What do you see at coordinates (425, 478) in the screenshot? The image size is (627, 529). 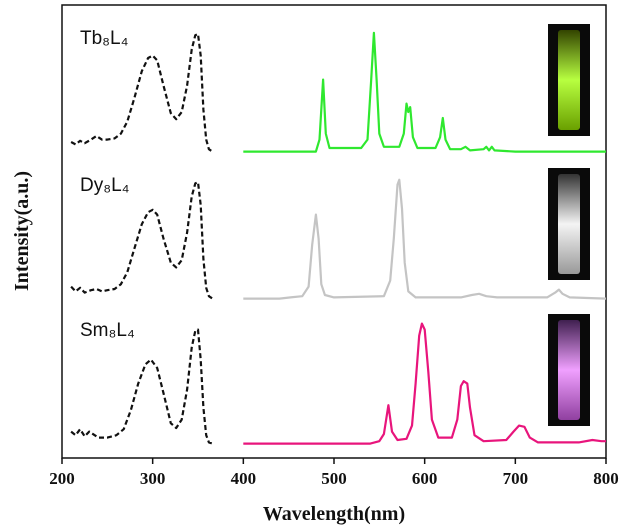 I see `x-tick-label: 600` at bounding box center [425, 478].